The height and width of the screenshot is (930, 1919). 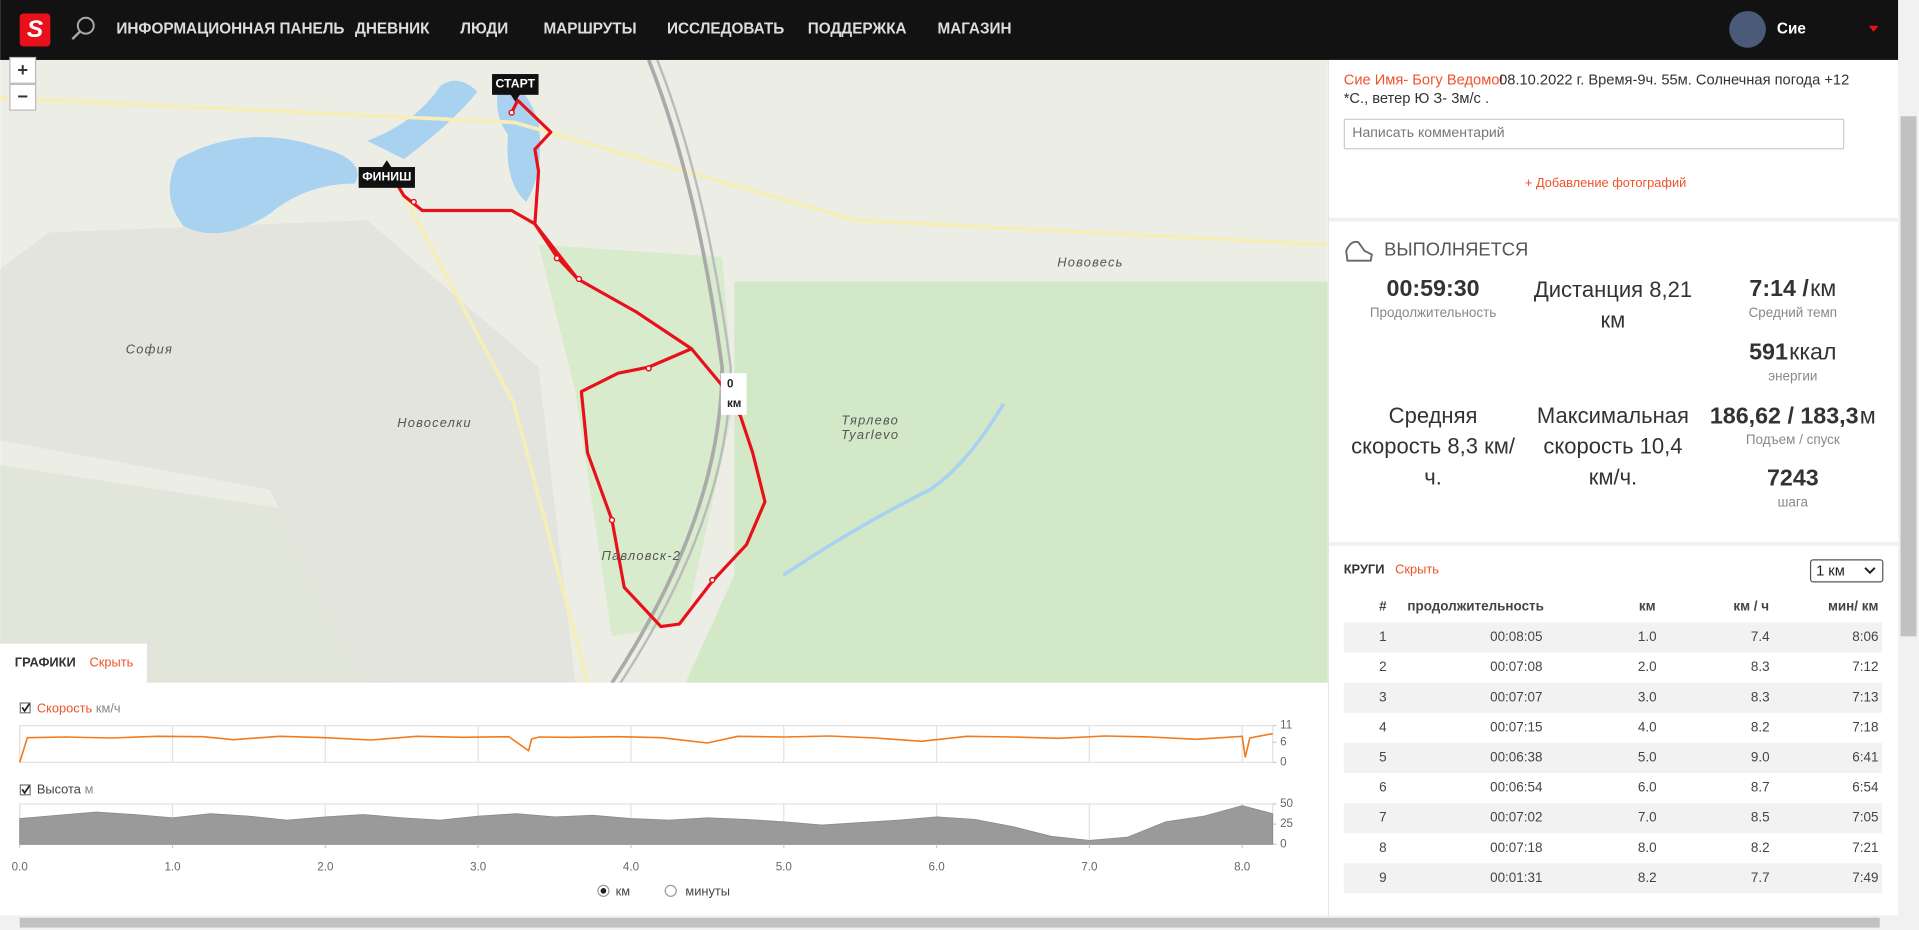 I want to click on y-tick-label: 0, so click(x=1283, y=761).